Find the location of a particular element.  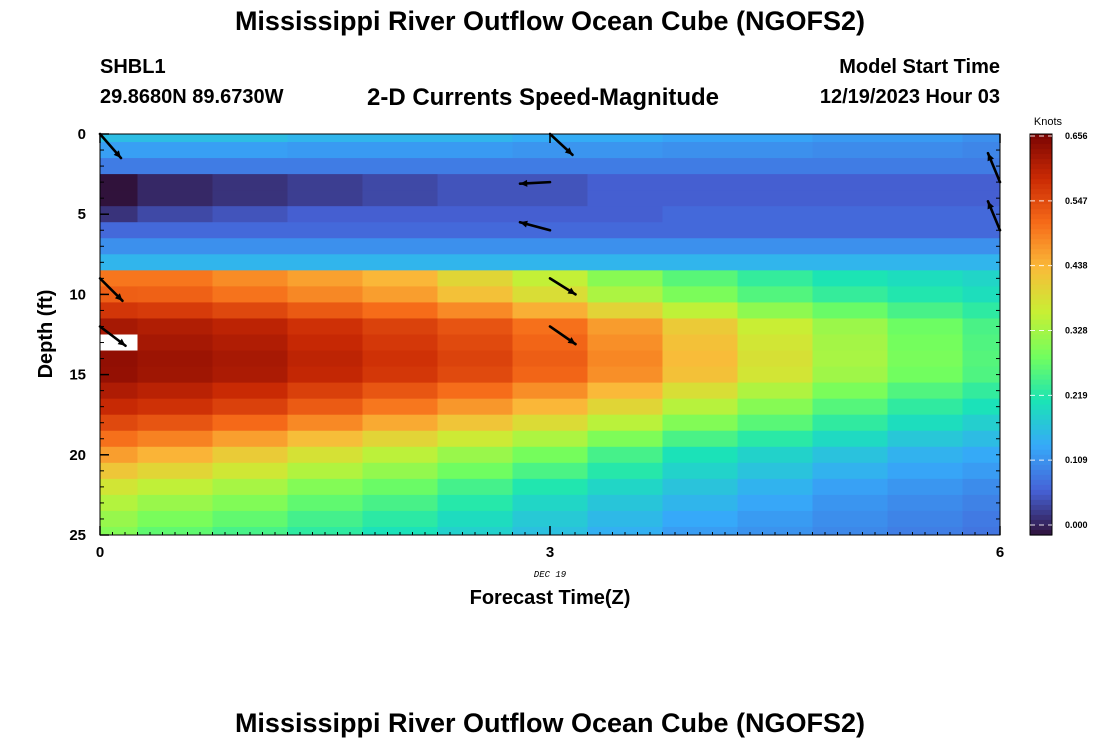

colorbar-frame is located at coordinates (1041, 334).